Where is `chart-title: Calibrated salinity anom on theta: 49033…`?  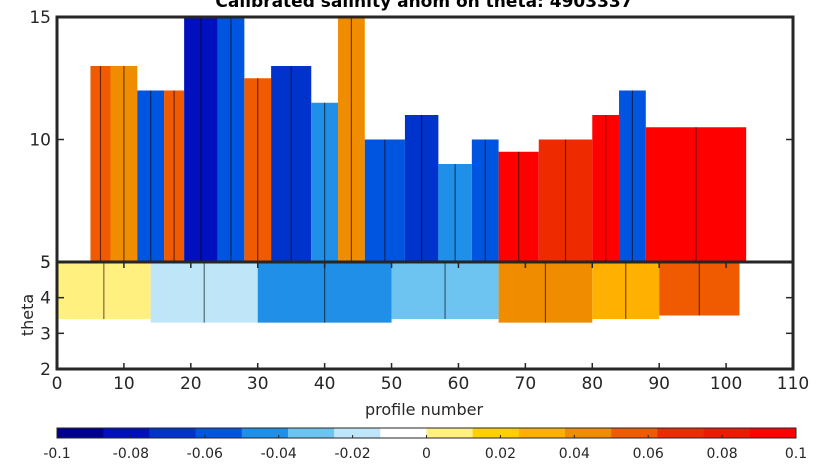
chart-title: Calibrated salinity anom on theta: 49033… is located at coordinates (423, 6).